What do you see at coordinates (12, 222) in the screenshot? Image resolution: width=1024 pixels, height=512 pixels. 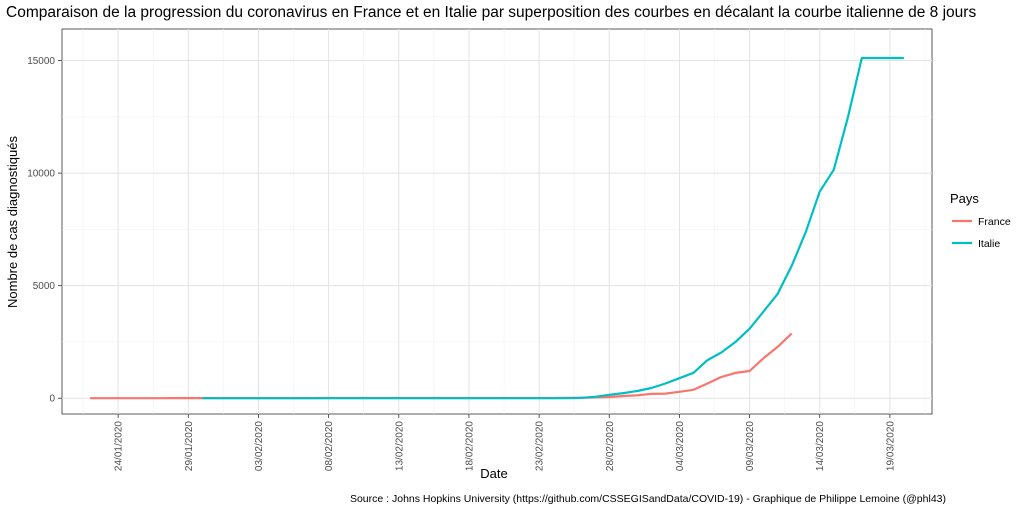 I see `y-axis-title: Nombre de cas diagnostiqués` at bounding box center [12, 222].